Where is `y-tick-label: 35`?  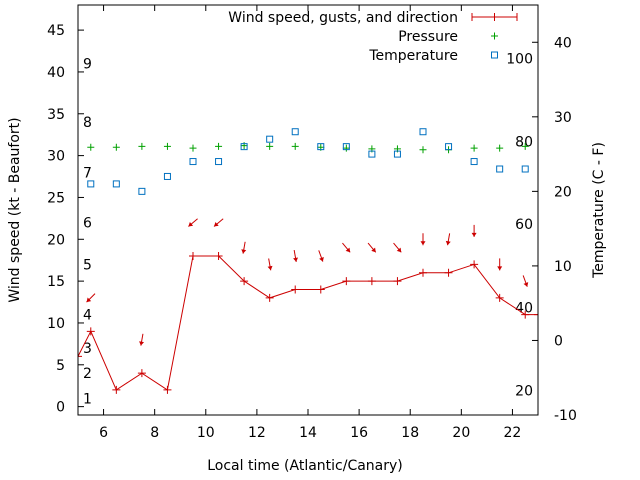 y-tick-label: 35 is located at coordinates (56, 115).